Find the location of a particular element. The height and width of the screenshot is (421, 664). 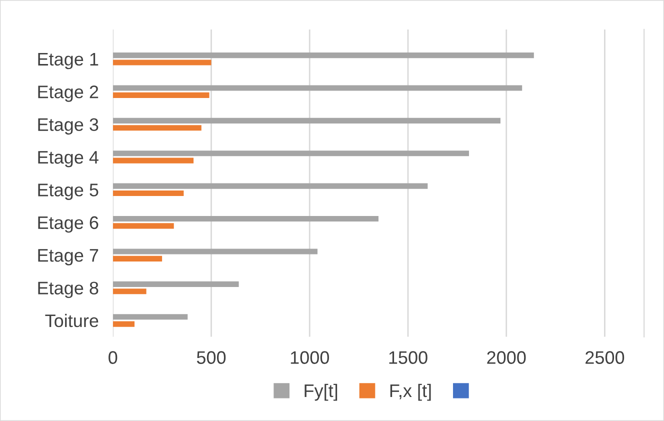

y-tick-label: Etage 6 is located at coordinates (68, 224).